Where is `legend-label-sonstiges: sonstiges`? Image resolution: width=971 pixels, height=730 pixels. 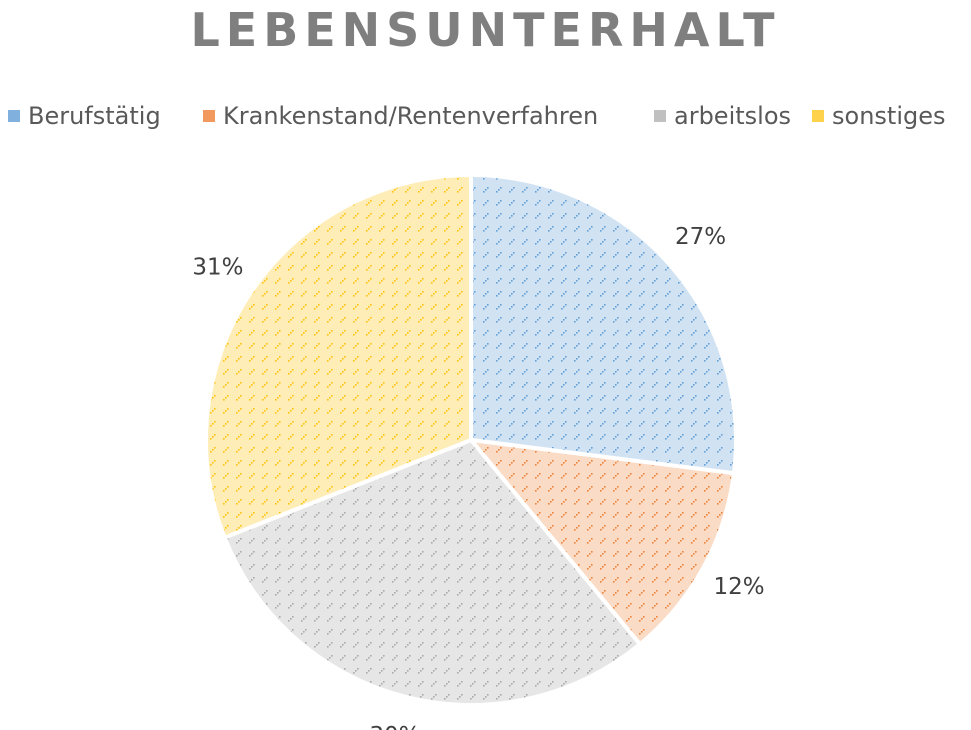 legend-label-sonstiges: sonstiges is located at coordinates (889, 116).